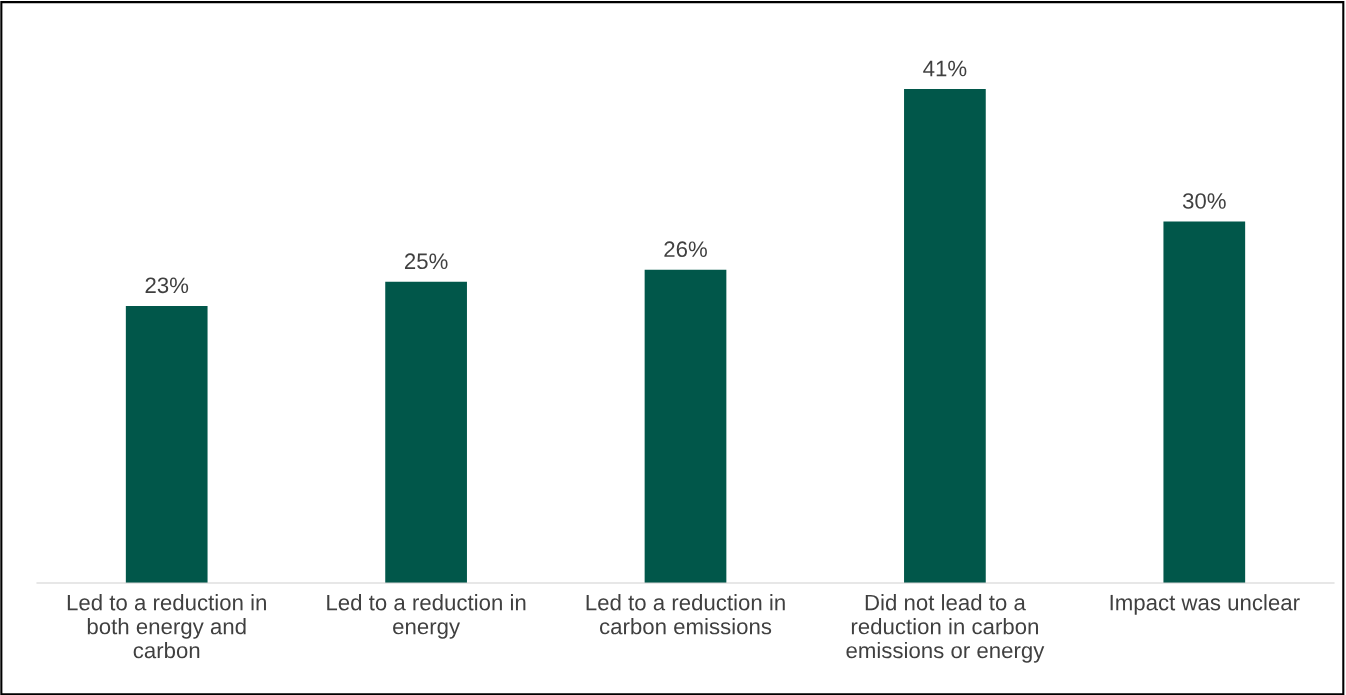  What do you see at coordinates (945, 68) in the screenshot?
I see `data-label: 41%` at bounding box center [945, 68].